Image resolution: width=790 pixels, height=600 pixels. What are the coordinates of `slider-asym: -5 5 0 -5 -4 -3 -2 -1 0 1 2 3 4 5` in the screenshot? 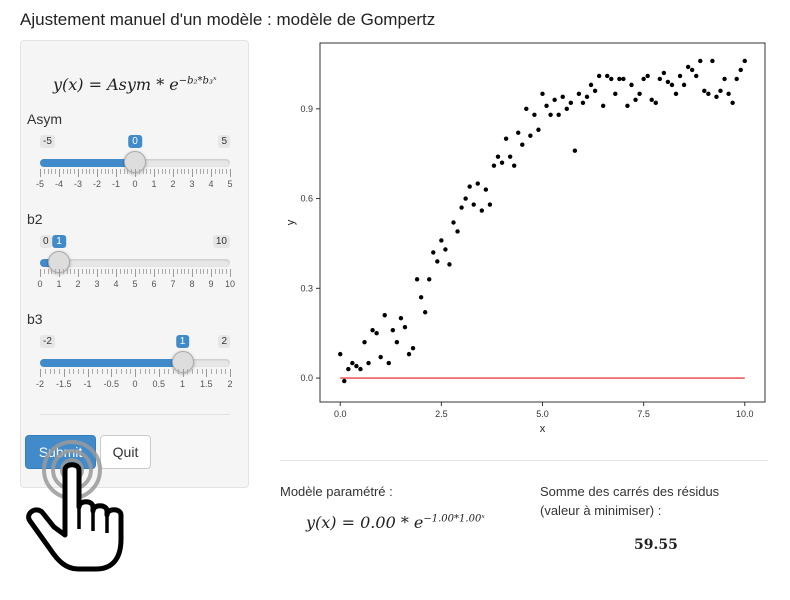 It's located at (134, 170).